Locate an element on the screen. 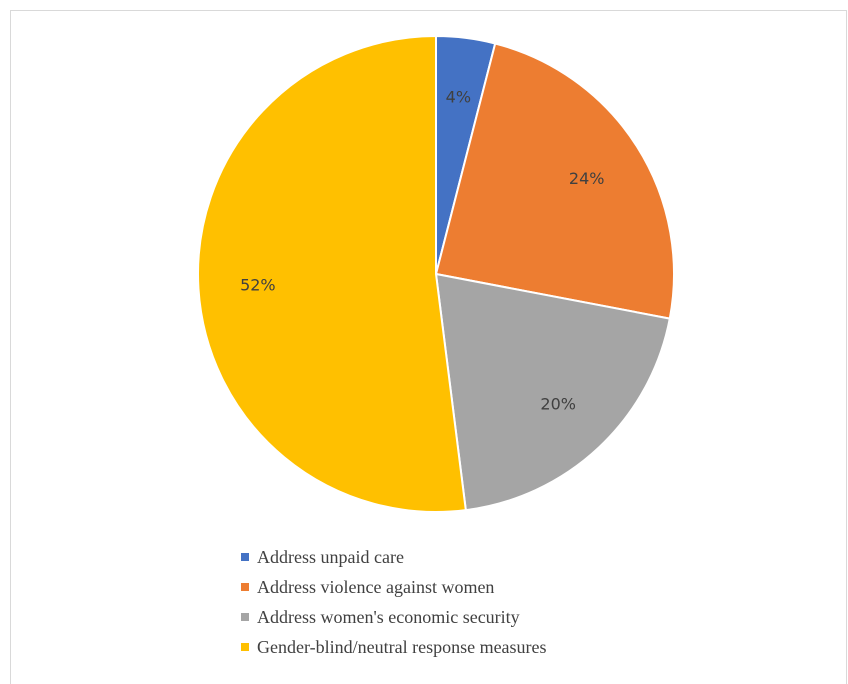 This screenshot has height=684, width=848. legend-swatch-unpaid-care is located at coordinates (245, 557).